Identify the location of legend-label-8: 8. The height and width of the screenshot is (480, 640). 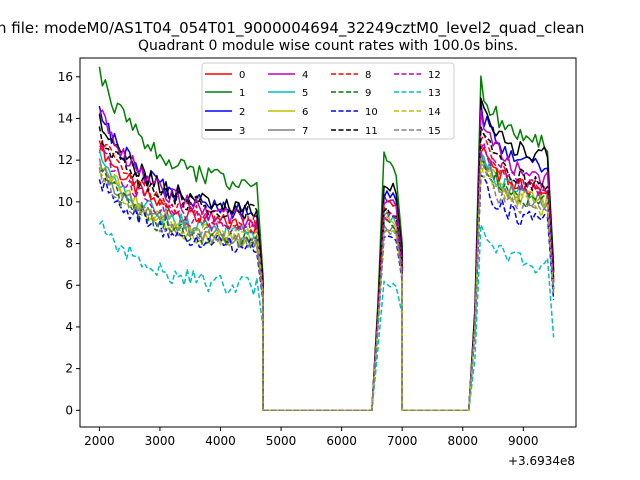
(368, 75).